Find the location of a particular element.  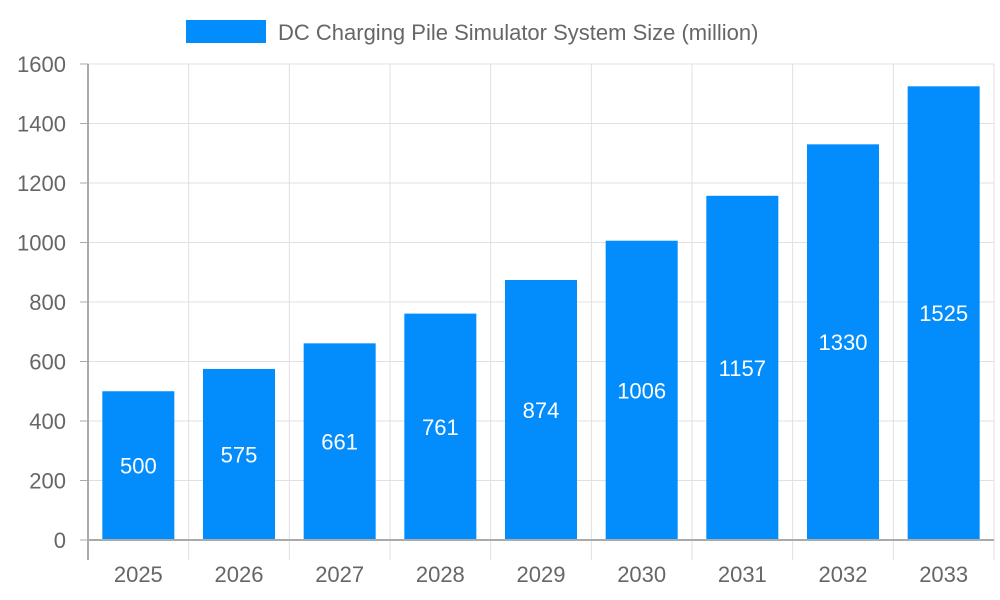

data-label: 1157 is located at coordinates (742, 368).